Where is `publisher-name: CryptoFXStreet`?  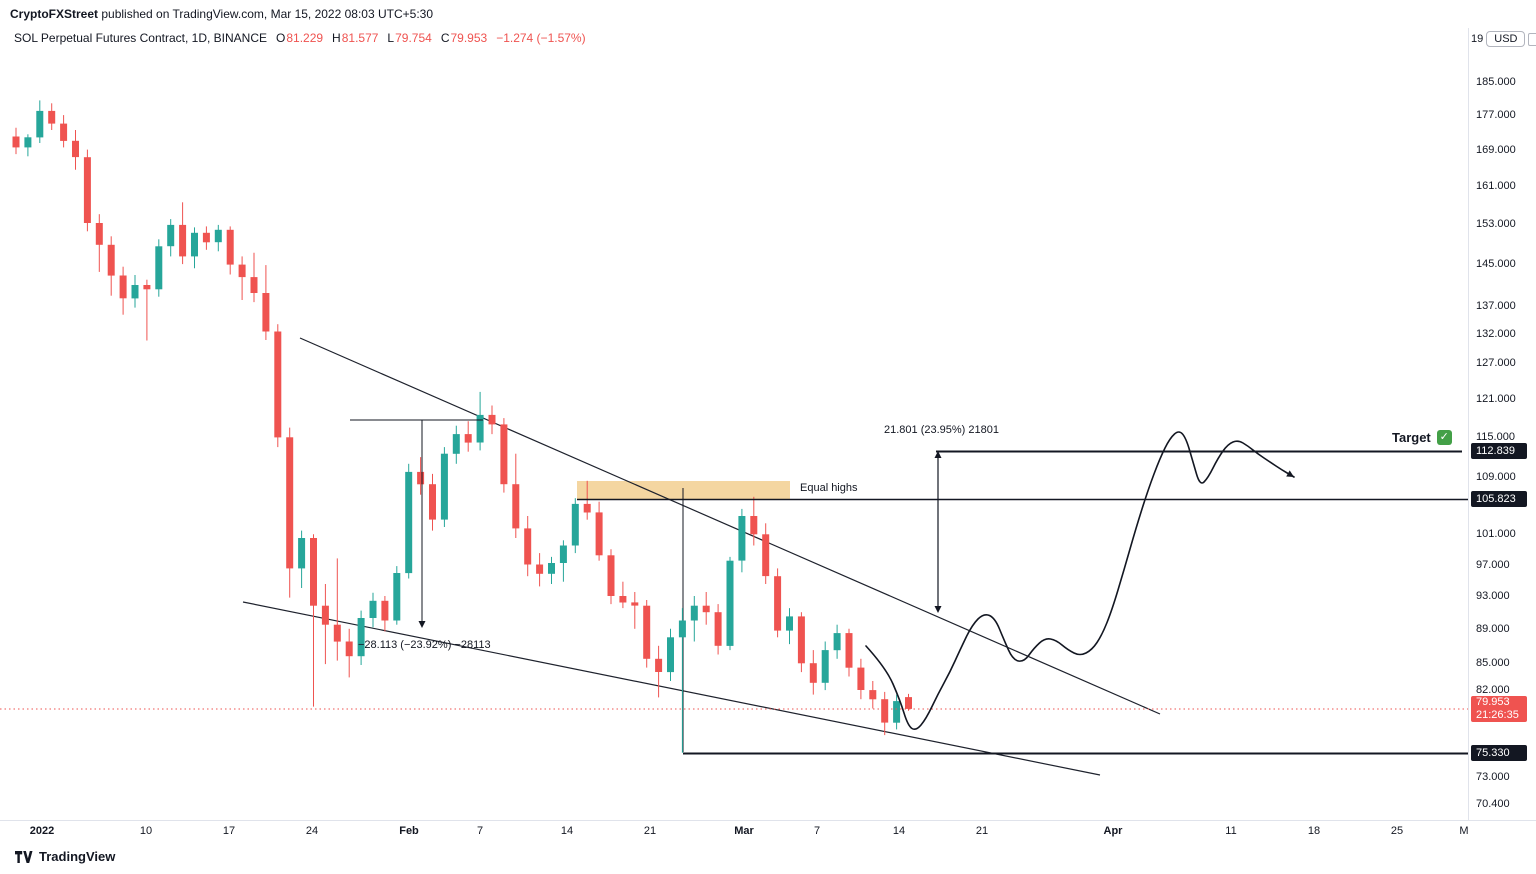 publisher-name: CryptoFXStreet is located at coordinates (54, 14).